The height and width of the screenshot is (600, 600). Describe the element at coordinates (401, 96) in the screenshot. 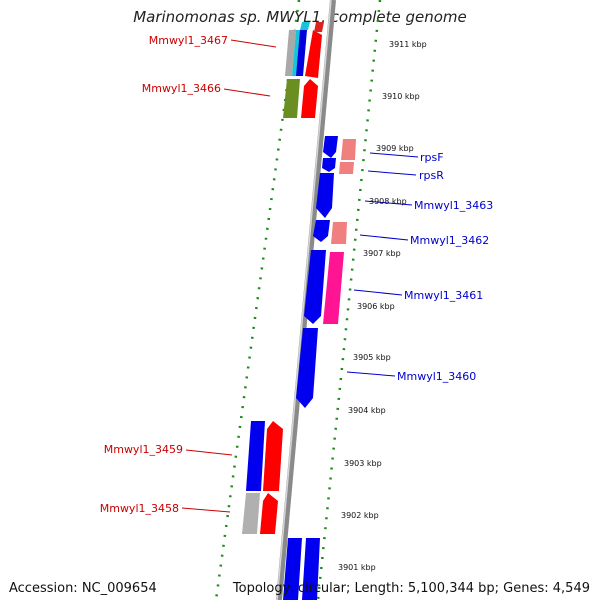

I see `kbp-tick-label: 3910 kbp` at that location.